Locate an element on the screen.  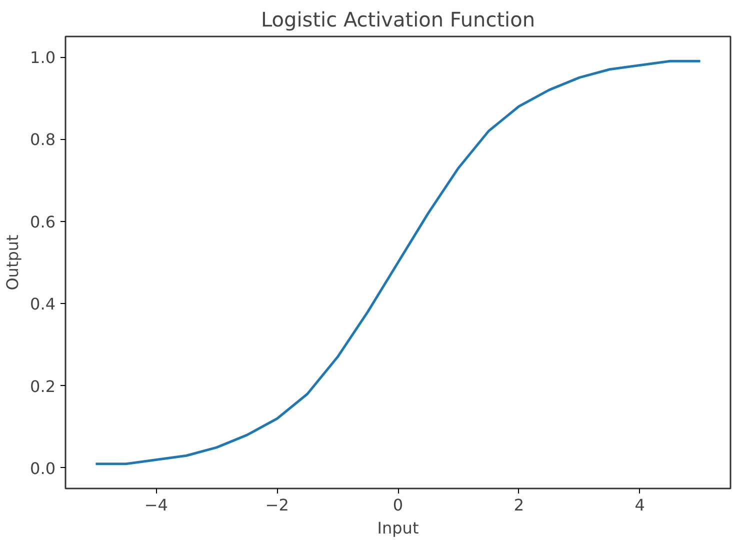
x-axis-title: Input is located at coordinates (398, 528).